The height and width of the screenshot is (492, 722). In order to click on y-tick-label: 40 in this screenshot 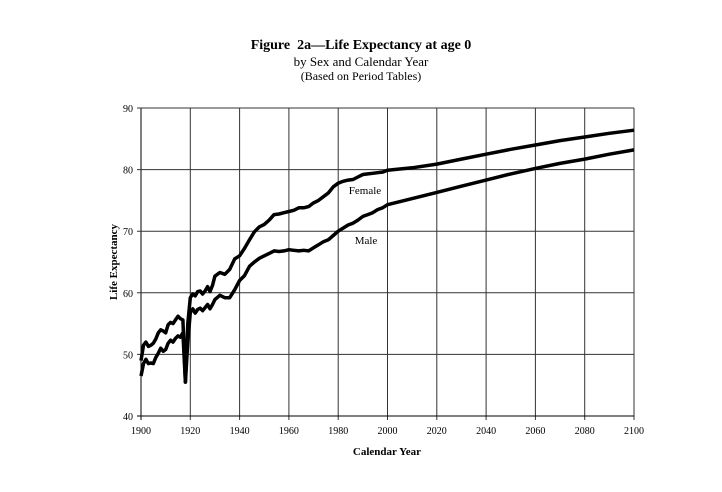, I will do `click(128, 417)`.